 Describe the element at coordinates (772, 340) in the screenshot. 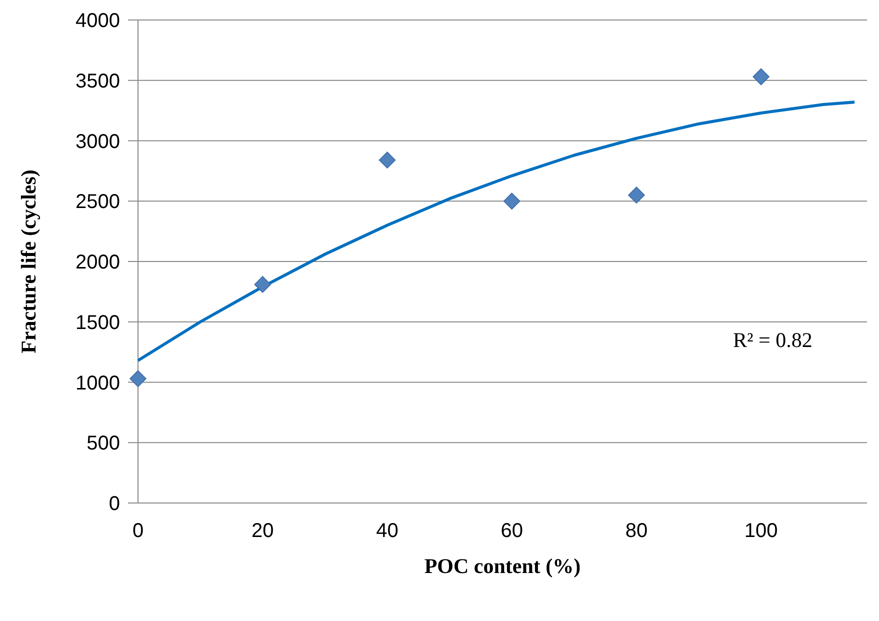

I see `annotation: R² = 0.82` at that location.